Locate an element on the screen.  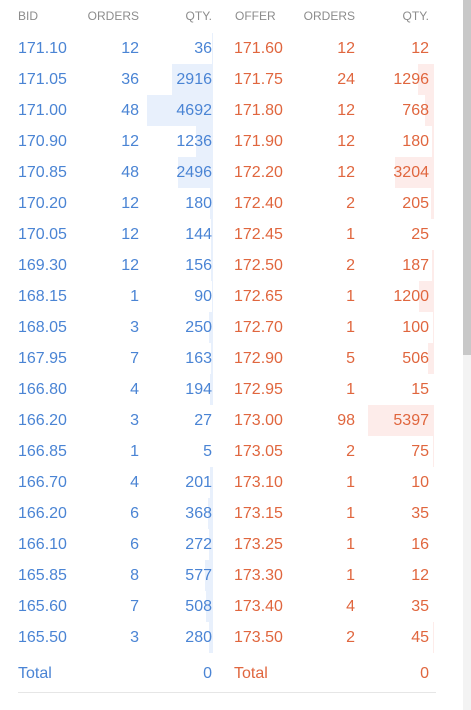
depth-row: 165.85 8 577 173.30 1 12 is located at coordinates (231, 575).